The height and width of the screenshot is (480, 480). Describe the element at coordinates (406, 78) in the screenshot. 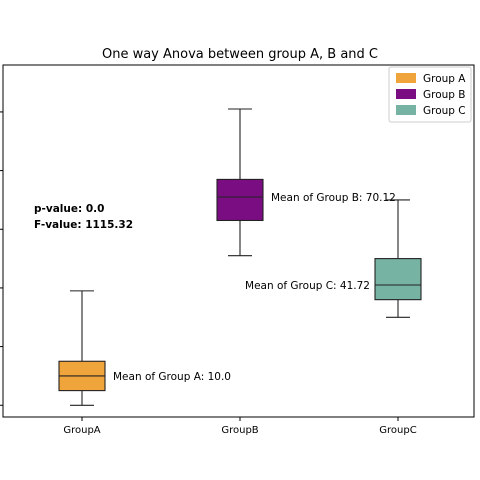

I see `legend-swatch-group-a` at that location.